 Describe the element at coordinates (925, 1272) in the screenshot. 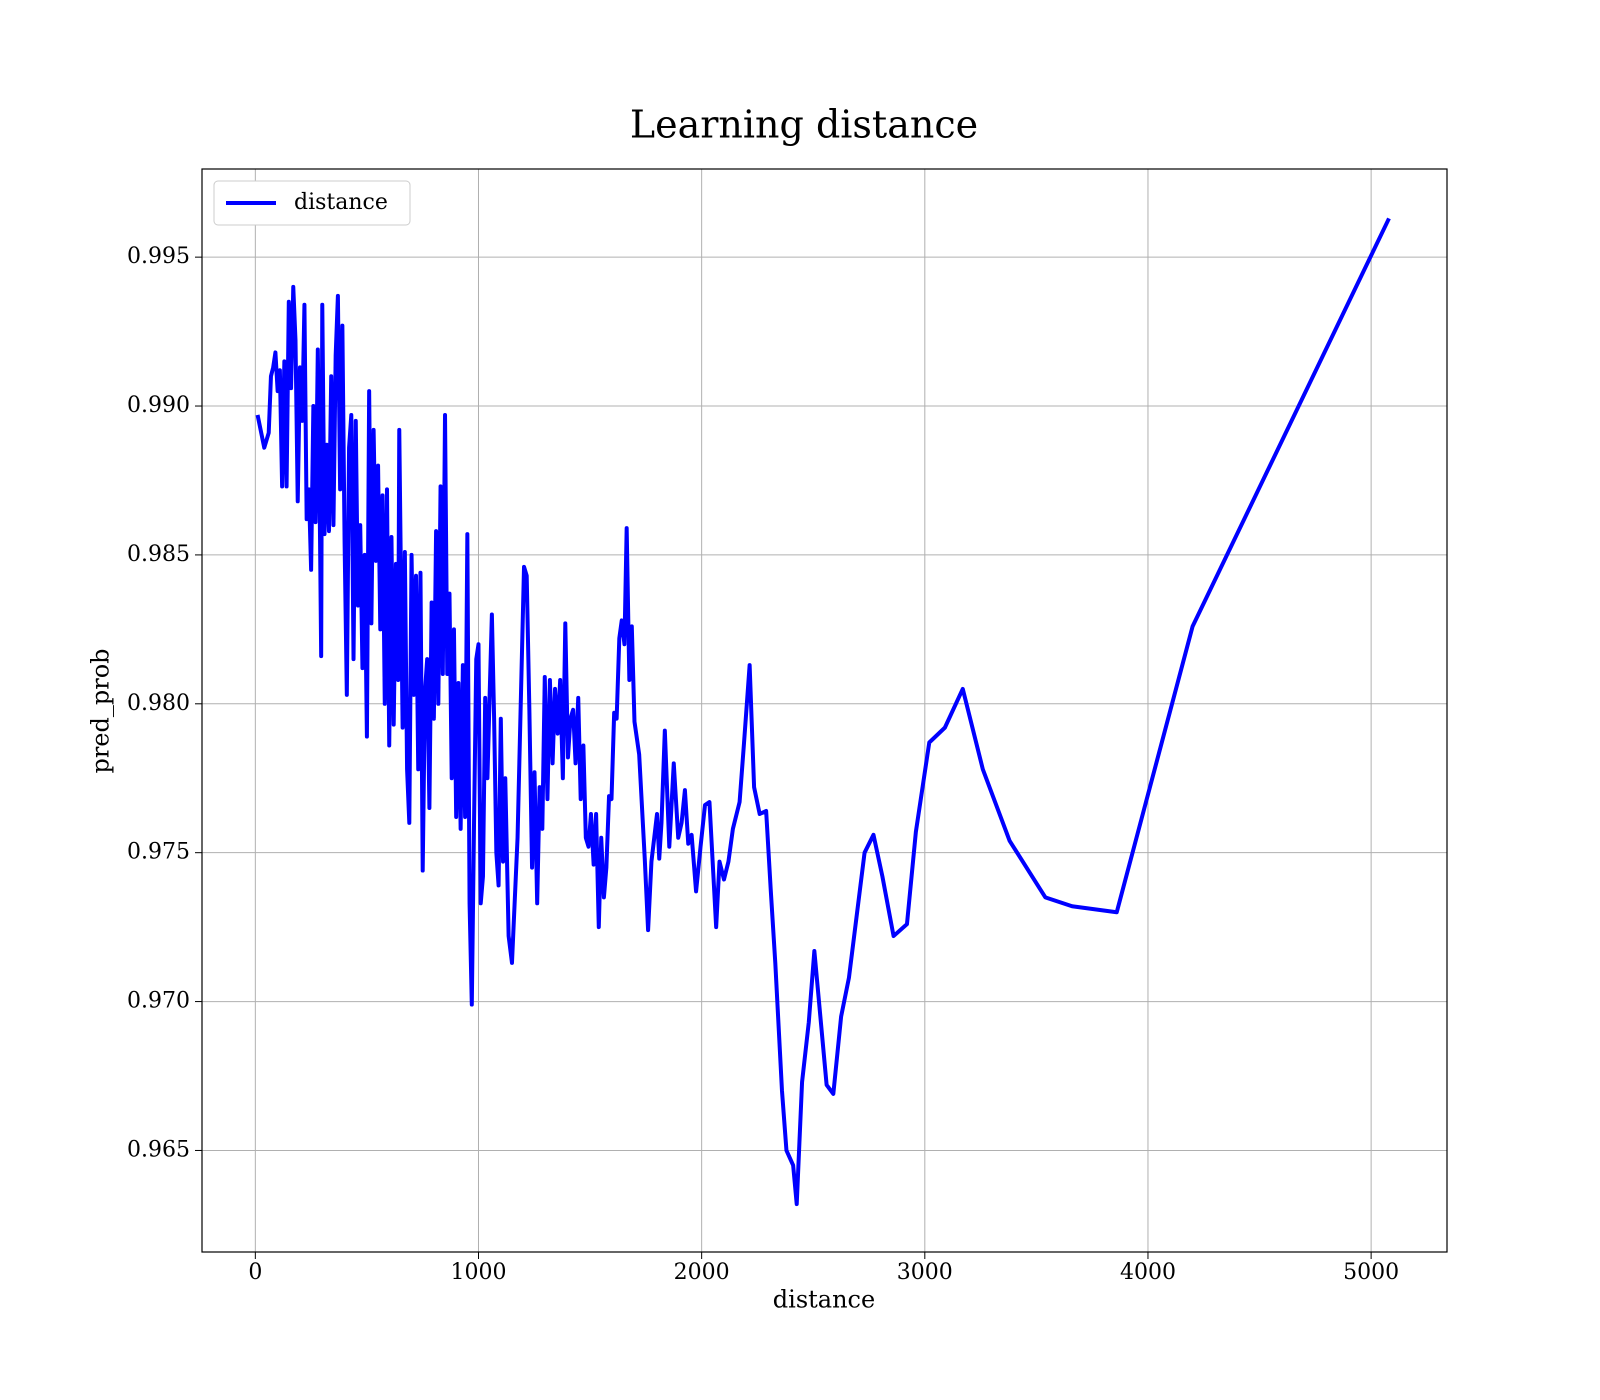

I see `x-tick-label: 3000` at that location.